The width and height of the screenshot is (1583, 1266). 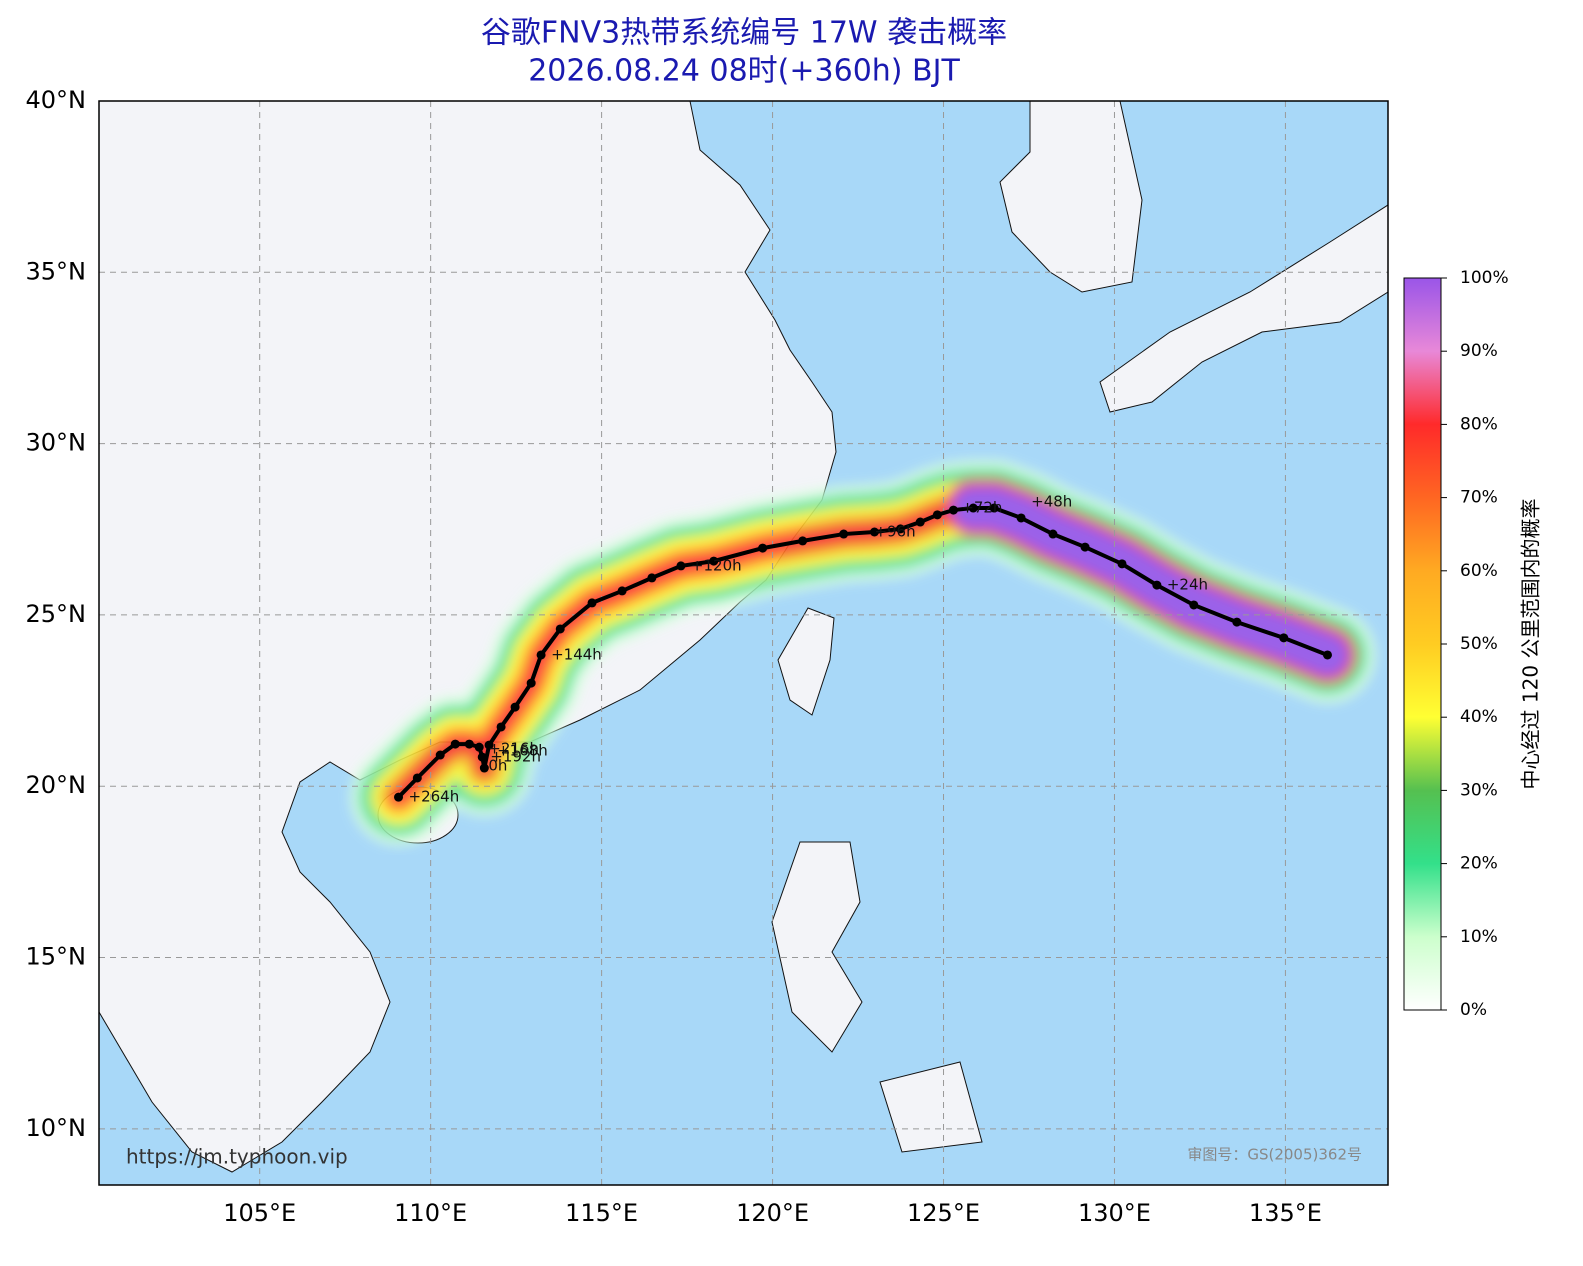 What do you see at coordinates (1479, 644) in the screenshot?
I see `colorbar-tick-label: 50%` at bounding box center [1479, 644].